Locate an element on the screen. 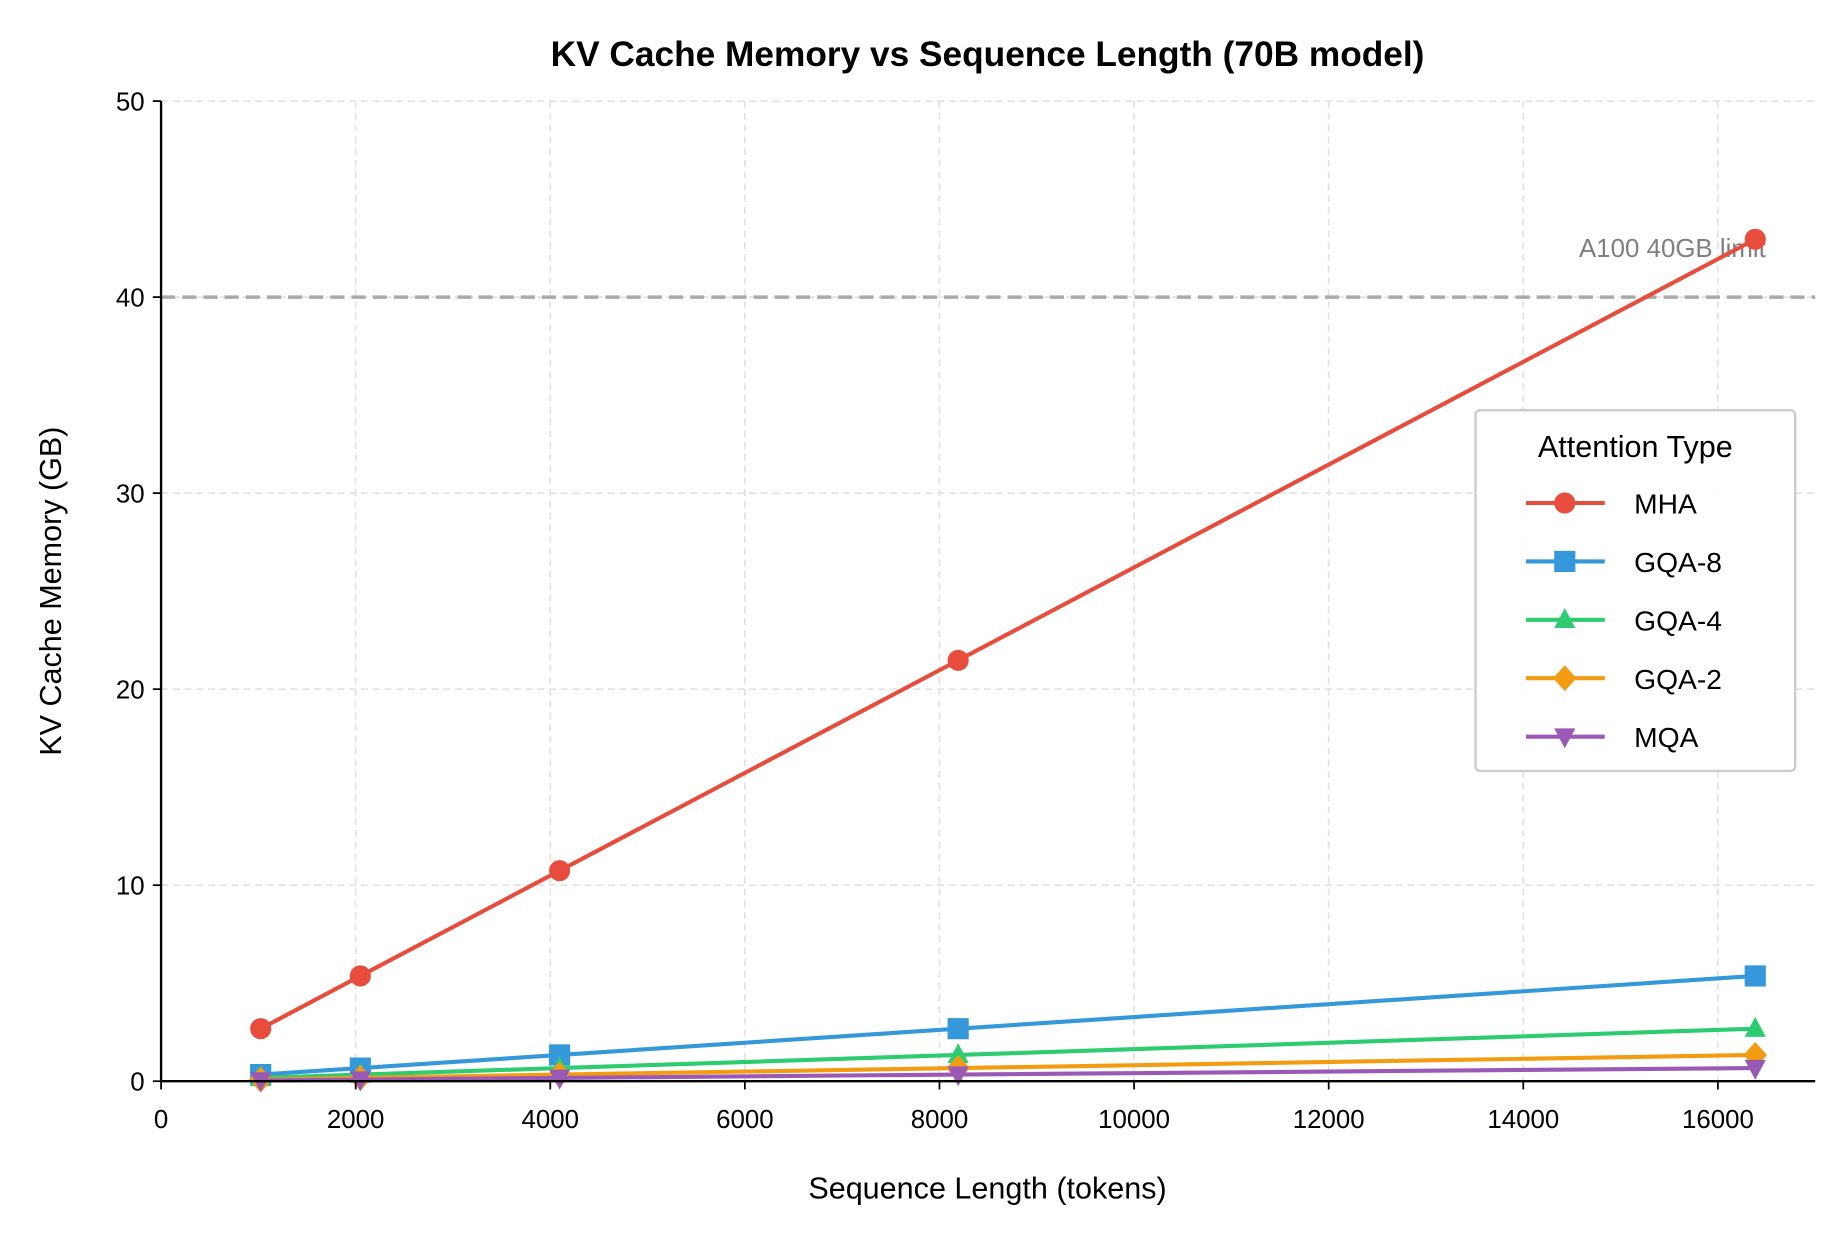  x-tick-label: 2000 is located at coordinates (356, 1120).